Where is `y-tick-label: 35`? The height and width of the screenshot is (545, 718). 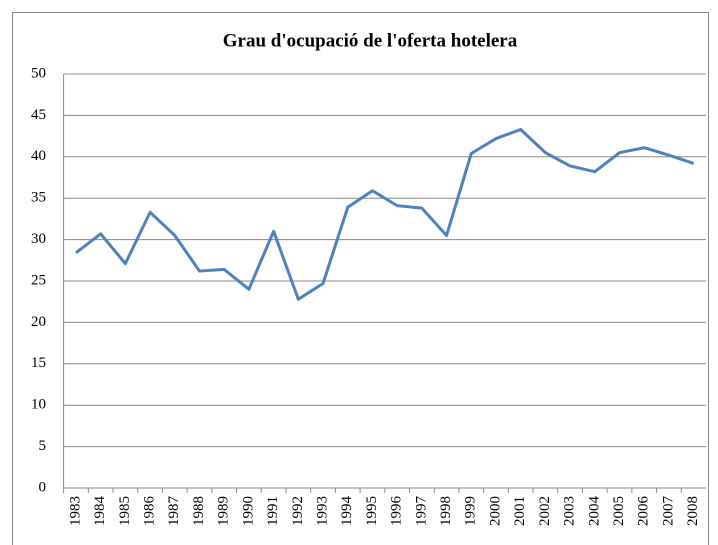
y-tick-label: 35 is located at coordinates (38, 198).